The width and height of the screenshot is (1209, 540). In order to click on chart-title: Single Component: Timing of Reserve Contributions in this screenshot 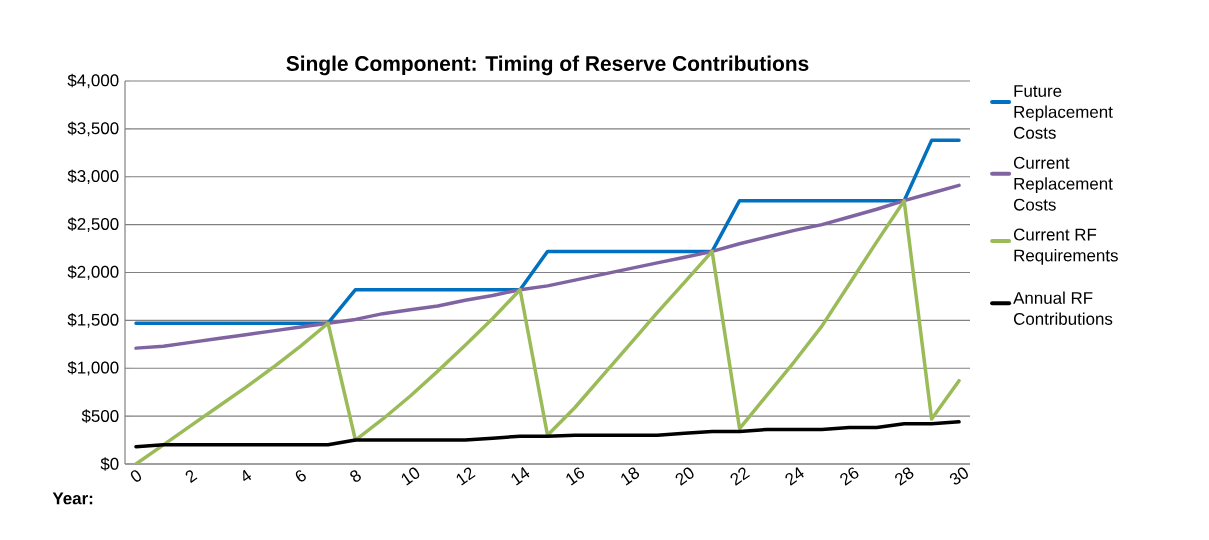, I will do `click(547, 65)`.